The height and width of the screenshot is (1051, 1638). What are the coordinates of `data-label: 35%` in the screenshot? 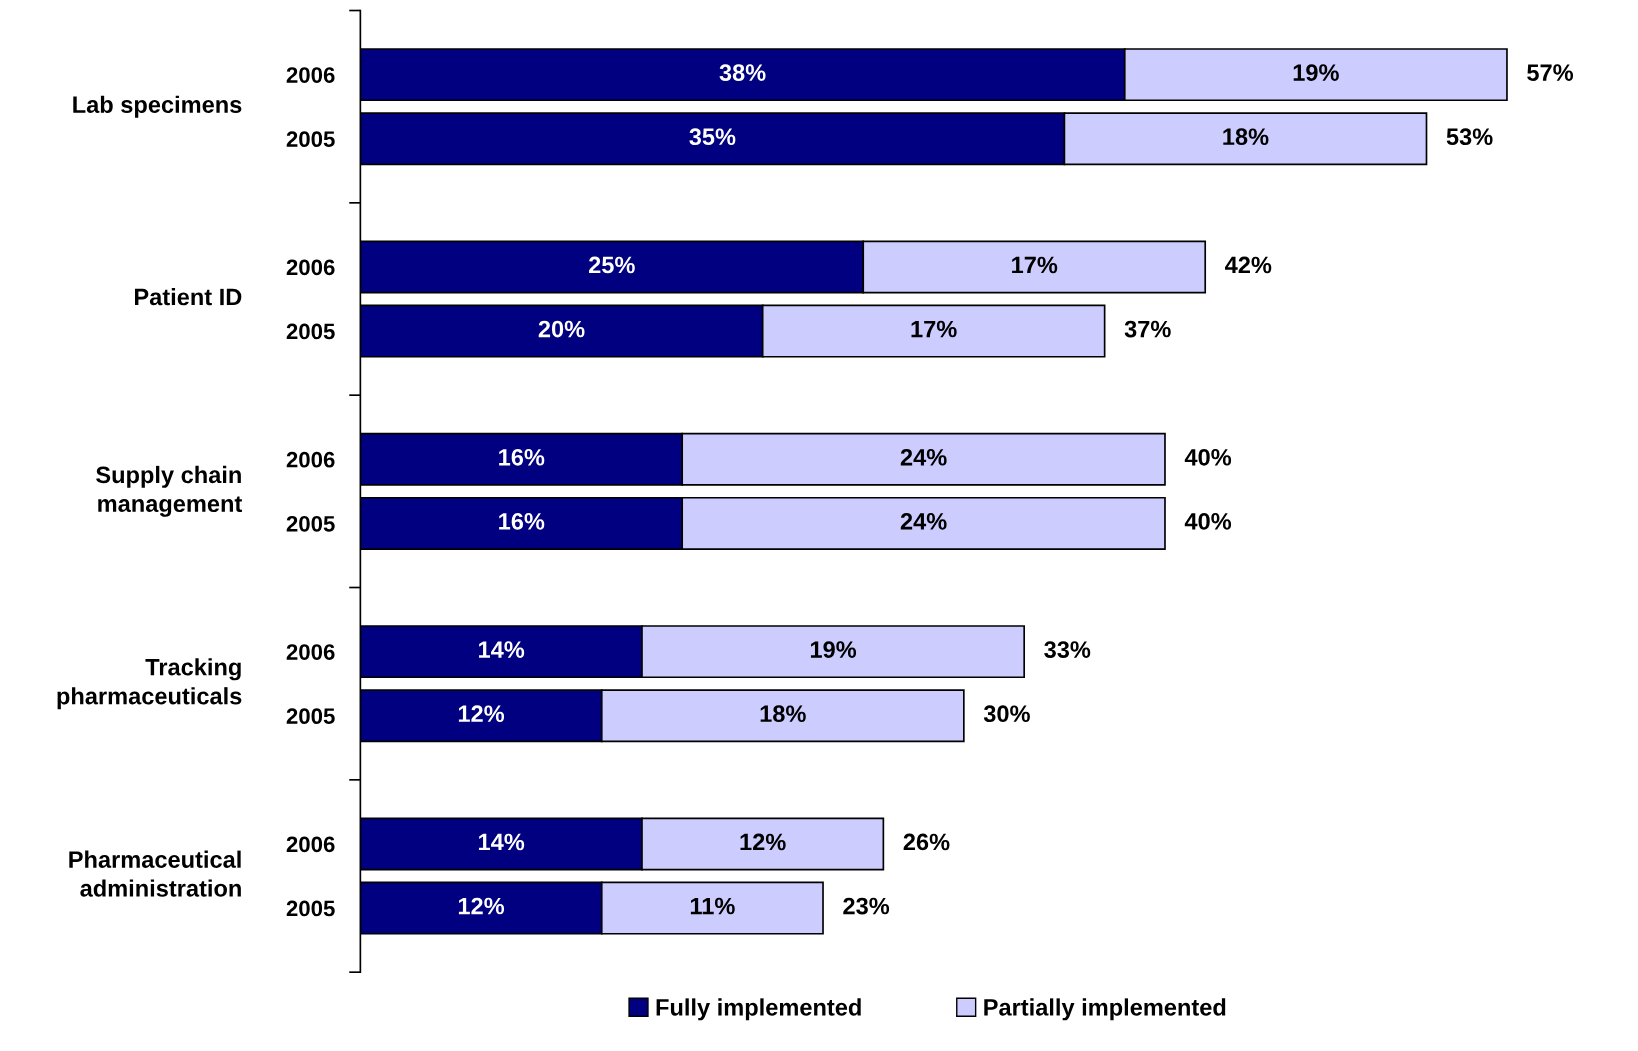 It's located at (712, 137).